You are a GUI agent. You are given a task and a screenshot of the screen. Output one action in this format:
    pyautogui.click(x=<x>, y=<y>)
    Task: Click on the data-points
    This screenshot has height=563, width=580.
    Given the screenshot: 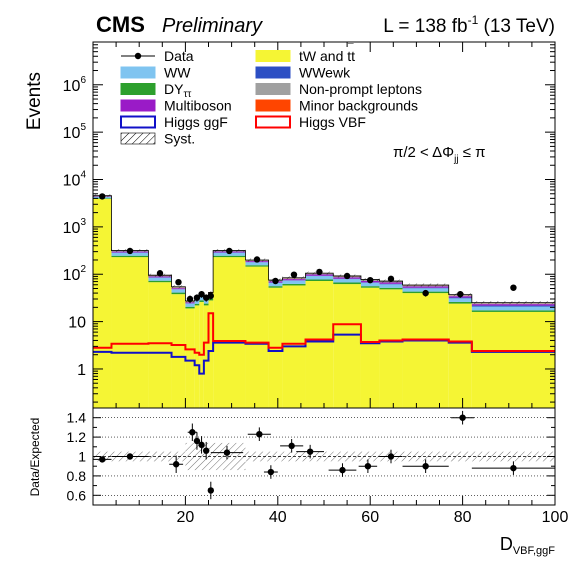 What is the action you would take?
    pyautogui.click(x=308, y=248)
    